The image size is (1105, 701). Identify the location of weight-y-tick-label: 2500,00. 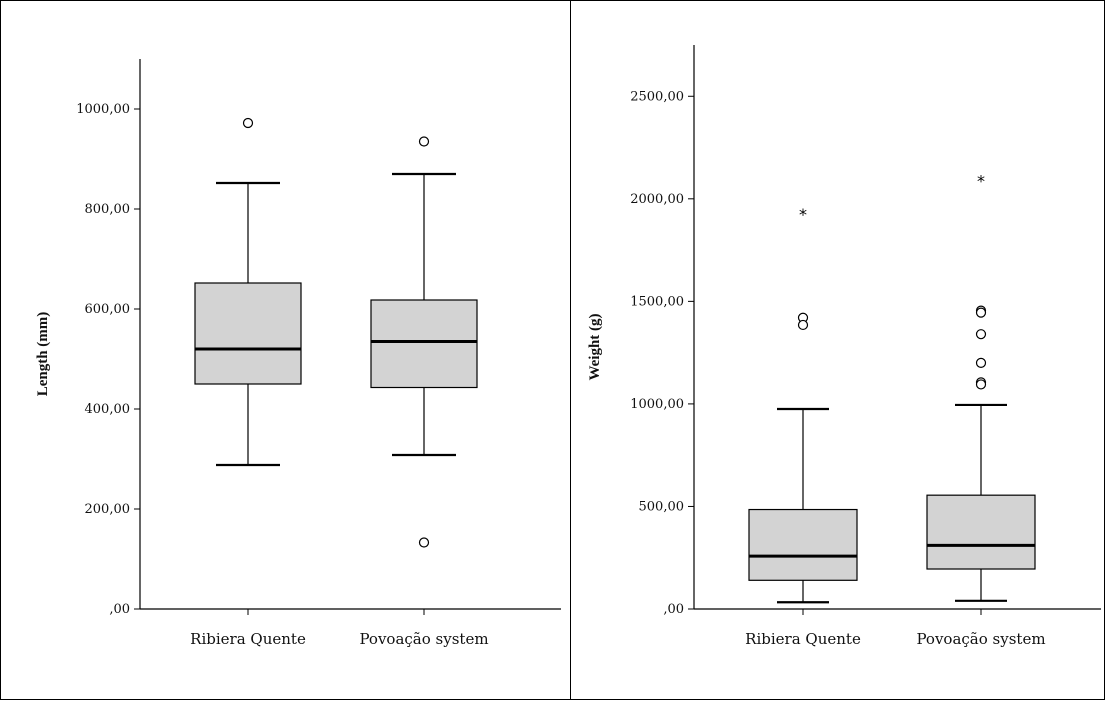
(657, 96).